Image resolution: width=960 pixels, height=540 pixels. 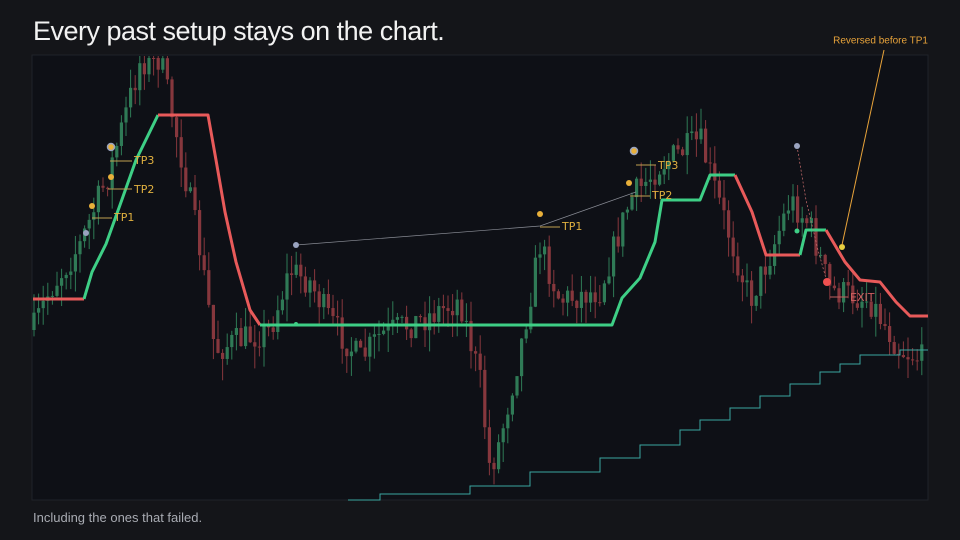 What do you see at coordinates (118, 517) in the screenshot?
I see `caption: Including the ones that failed.` at bounding box center [118, 517].